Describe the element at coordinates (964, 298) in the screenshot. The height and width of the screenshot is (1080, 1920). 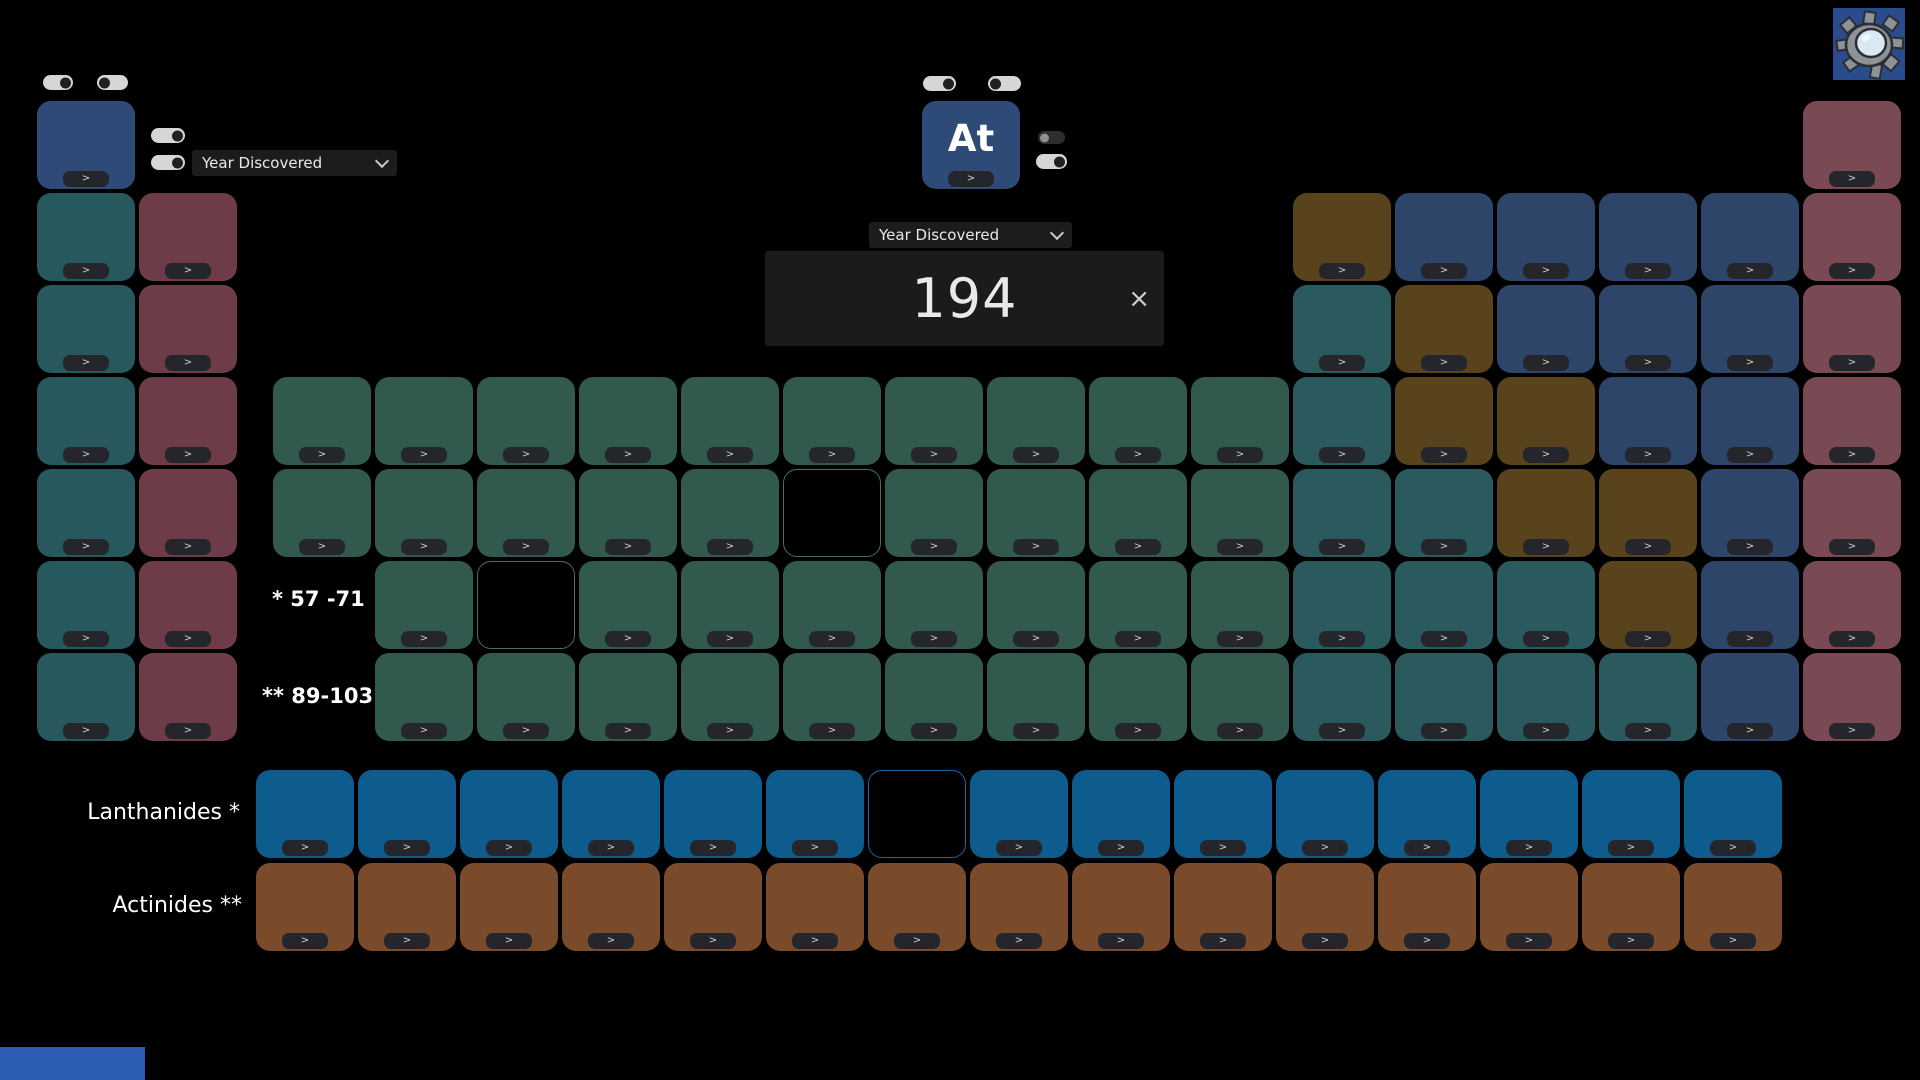
I see `answer-input: 194 ×` at that location.